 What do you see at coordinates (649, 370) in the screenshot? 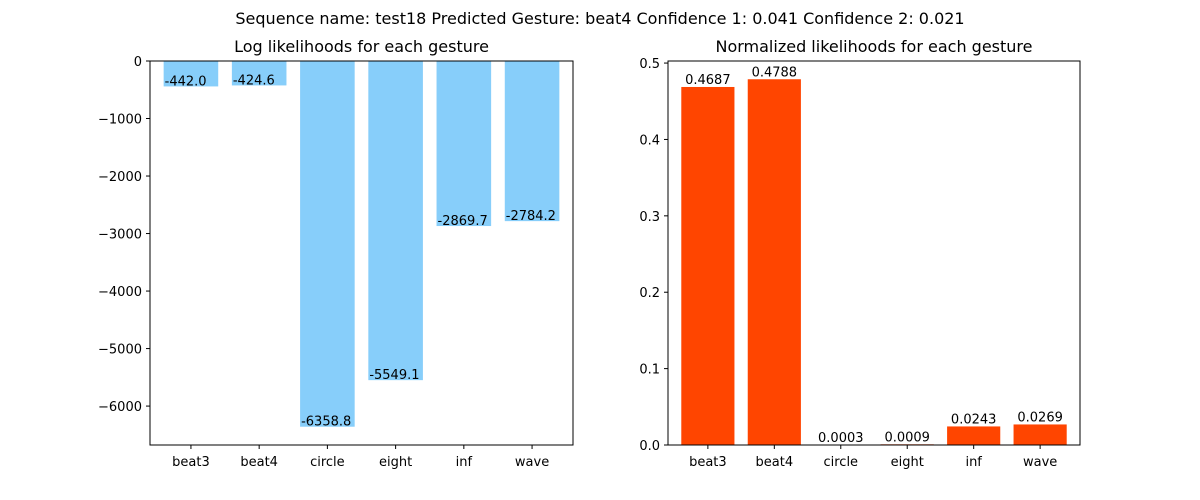
I see `norm-ytick-label: 0.1` at bounding box center [649, 370].